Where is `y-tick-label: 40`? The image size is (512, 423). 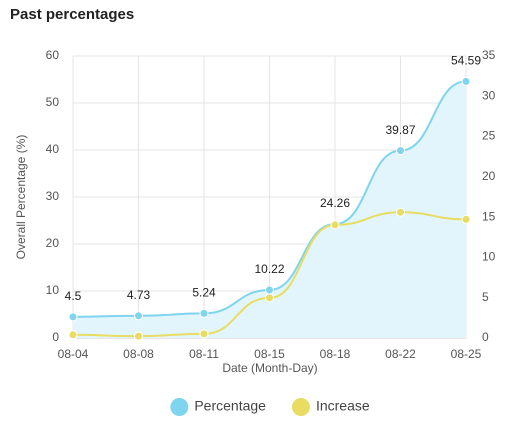 y-tick-label: 40 is located at coordinates (53, 149).